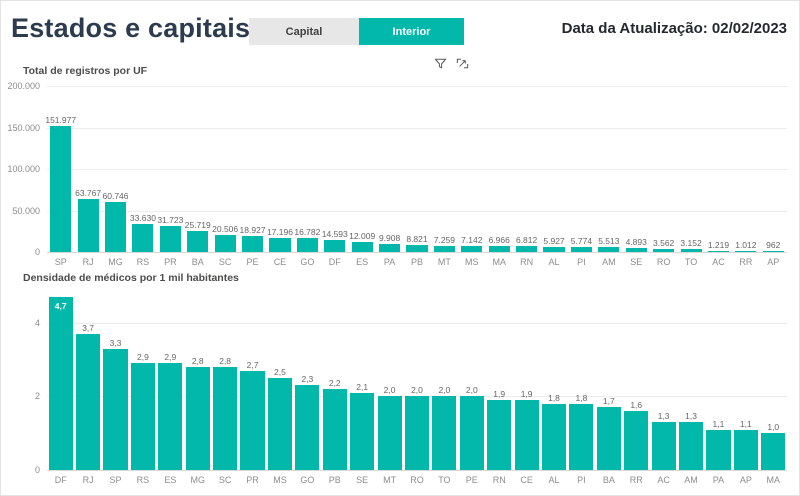 The width and height of the screenshot is (800, 496). What do you see at coordinates (773, 262) in the screenshot?
I see `x-axis-tick-label: AP` at bounding box center [773, 262].